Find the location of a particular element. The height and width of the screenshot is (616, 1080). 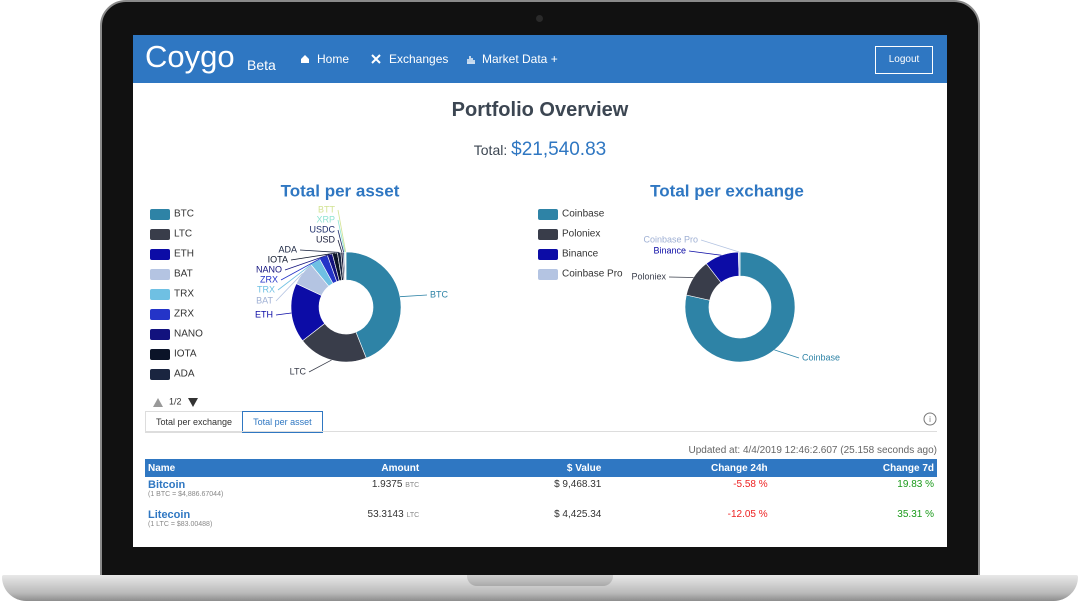

cell: 1.9375 BTC is located at coordinates (370, 492).